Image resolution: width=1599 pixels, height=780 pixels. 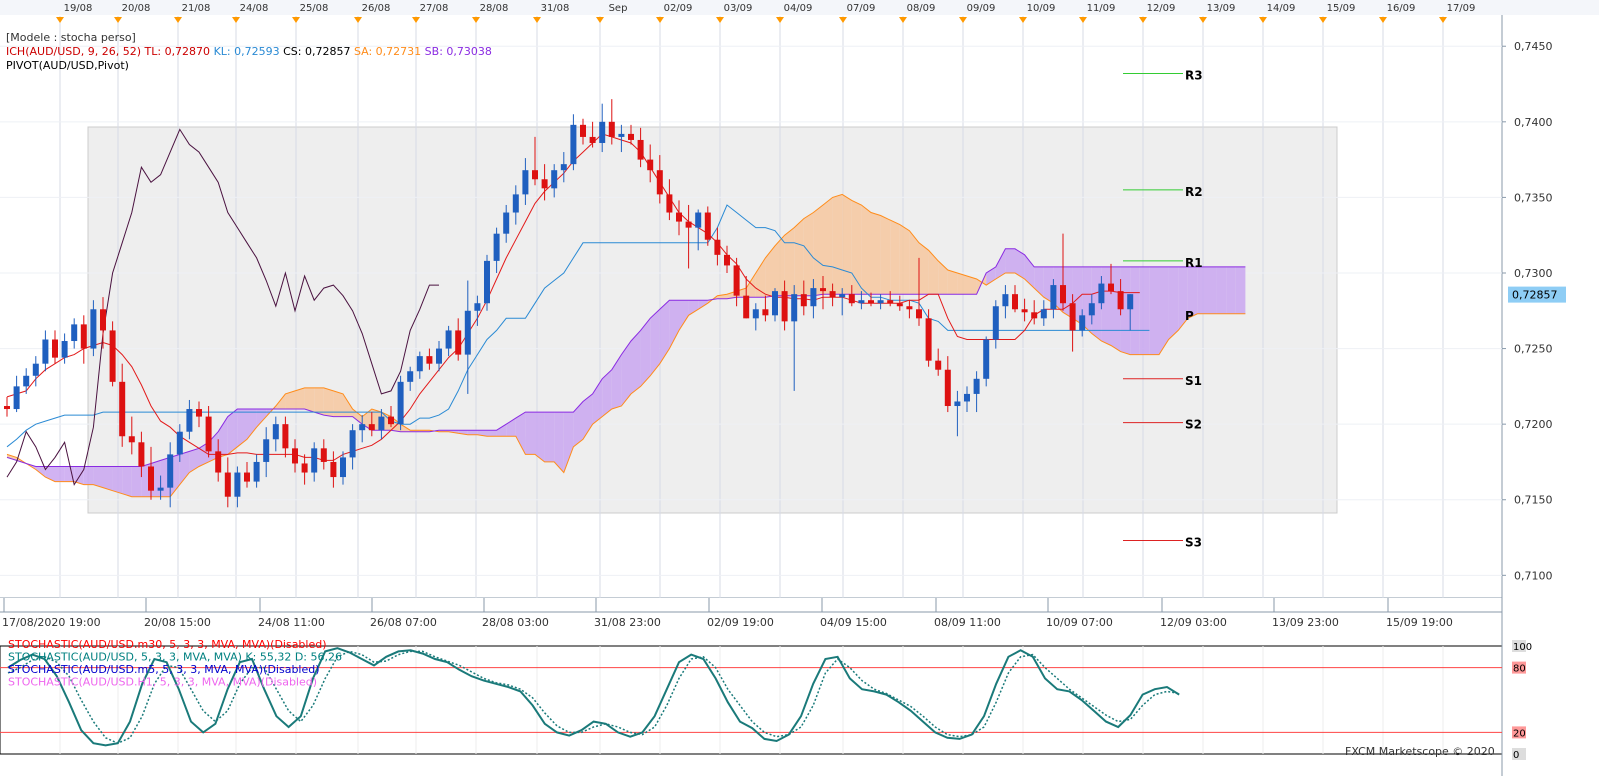 I want to click on legend-item: SB: 0,73038, so click(x=458, y=51).